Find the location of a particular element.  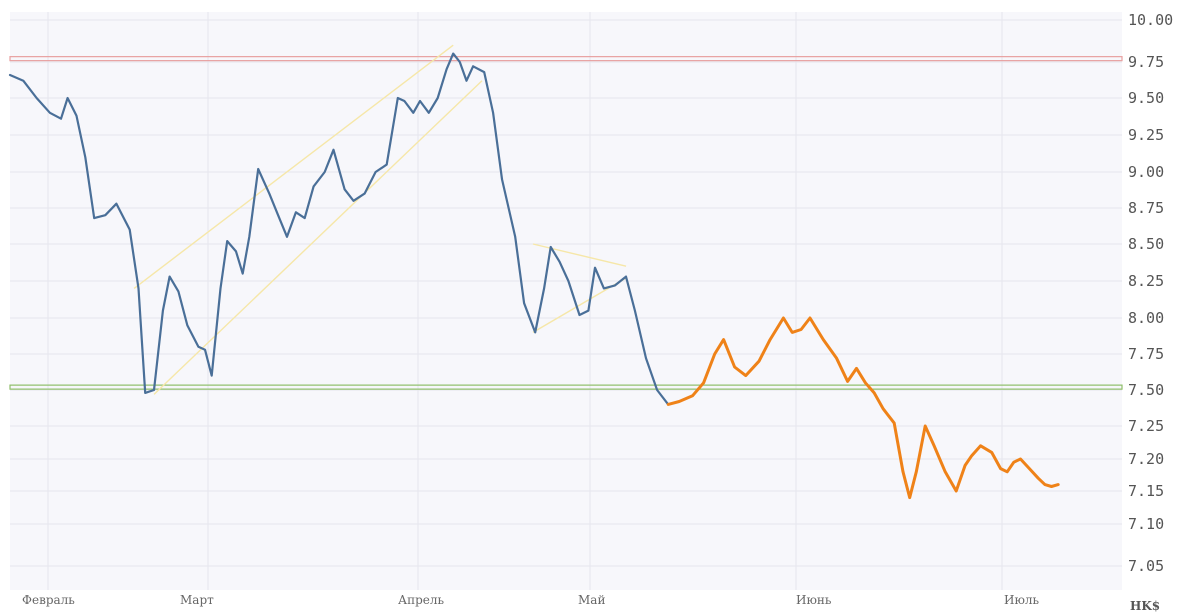

y-tick-label: 10.00 is located at coordinates (1150, 20).